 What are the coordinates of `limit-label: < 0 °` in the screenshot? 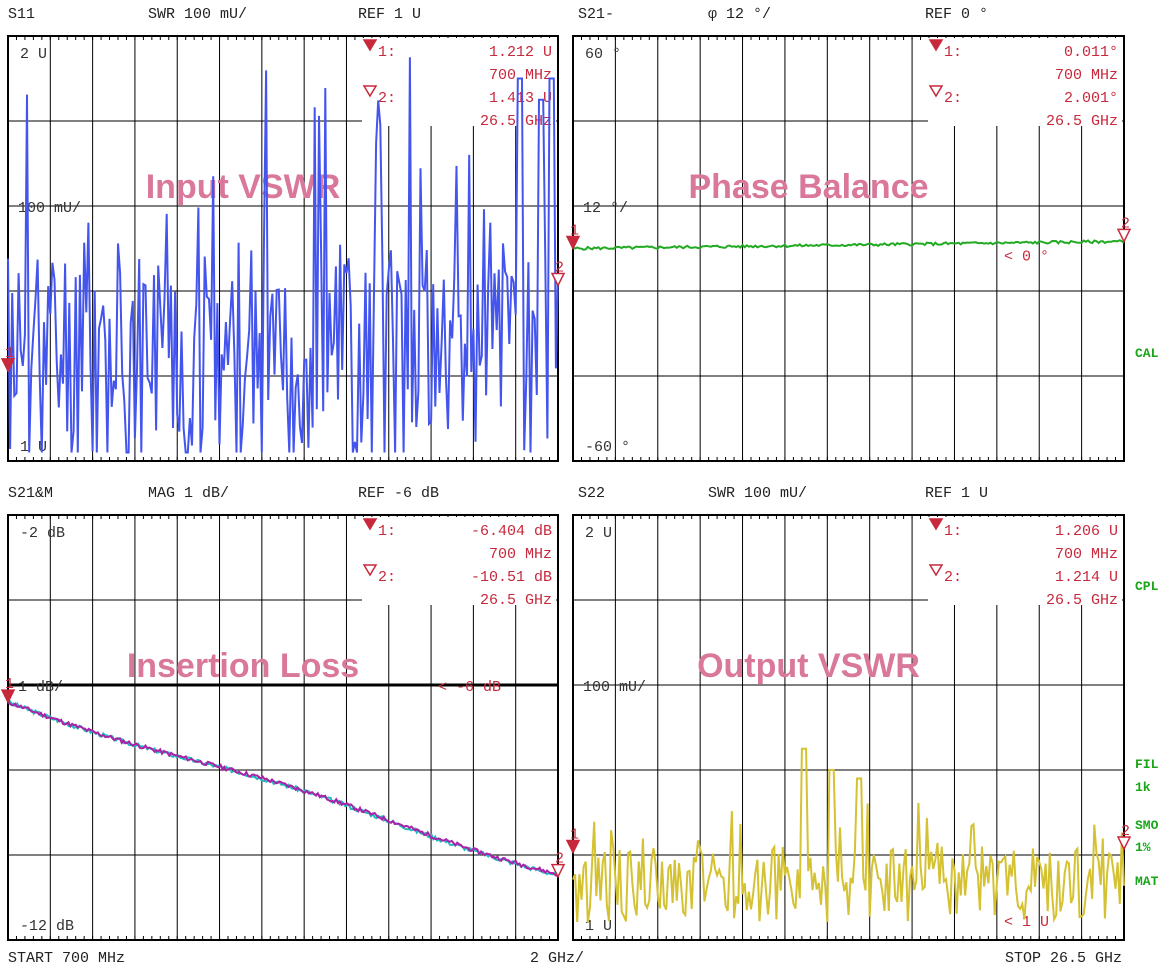 It's located at (1026, 257).